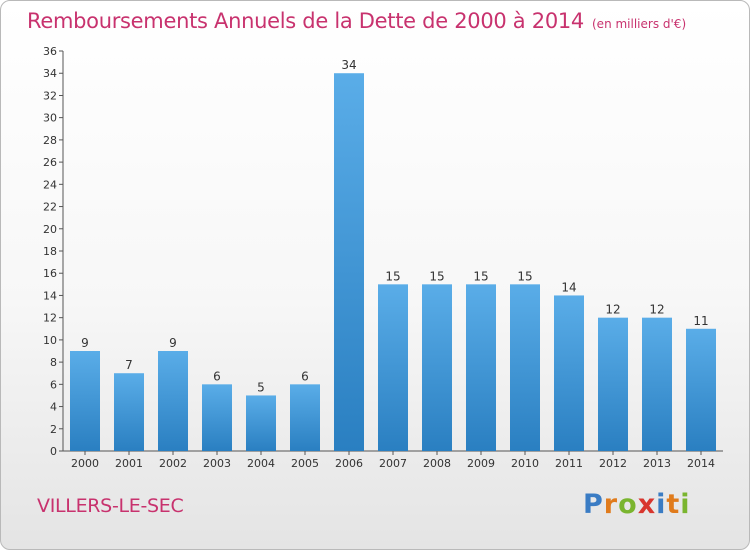 The width and height of the screenshot is (750, 550). I want to click on bar-2007, so click(393, 367).